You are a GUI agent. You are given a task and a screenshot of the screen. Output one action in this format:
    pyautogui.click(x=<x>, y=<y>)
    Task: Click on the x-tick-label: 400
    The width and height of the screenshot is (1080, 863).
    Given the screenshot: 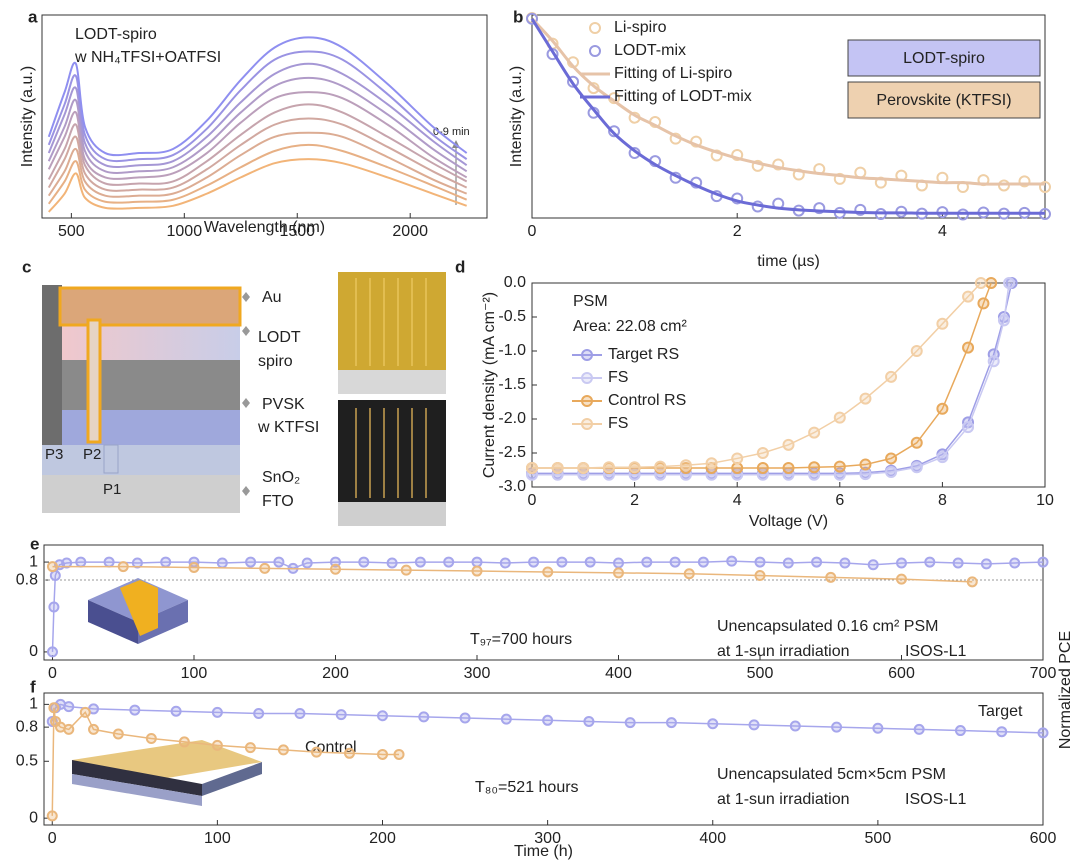 What is the action you would take?
    pyautogui.click(x=712, y=838)
    